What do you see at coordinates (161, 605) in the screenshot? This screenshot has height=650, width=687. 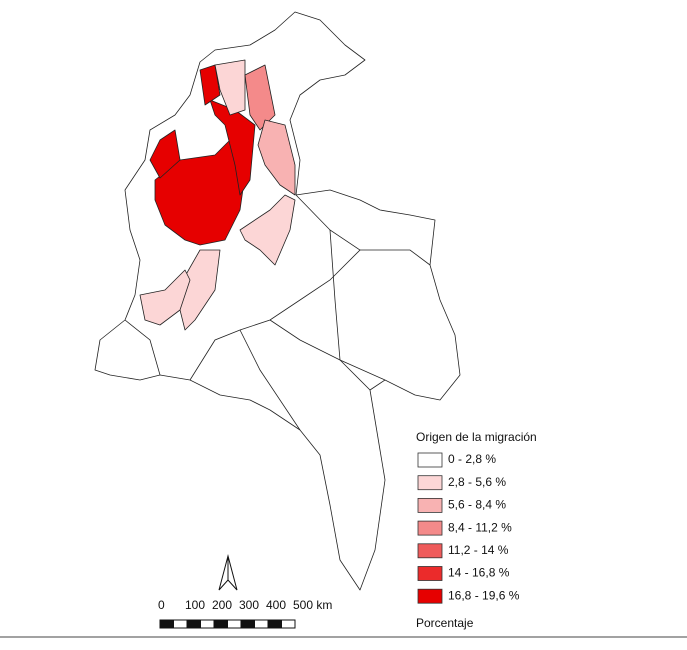 I see `scale-label: 0` at bounding box center [161, 605].